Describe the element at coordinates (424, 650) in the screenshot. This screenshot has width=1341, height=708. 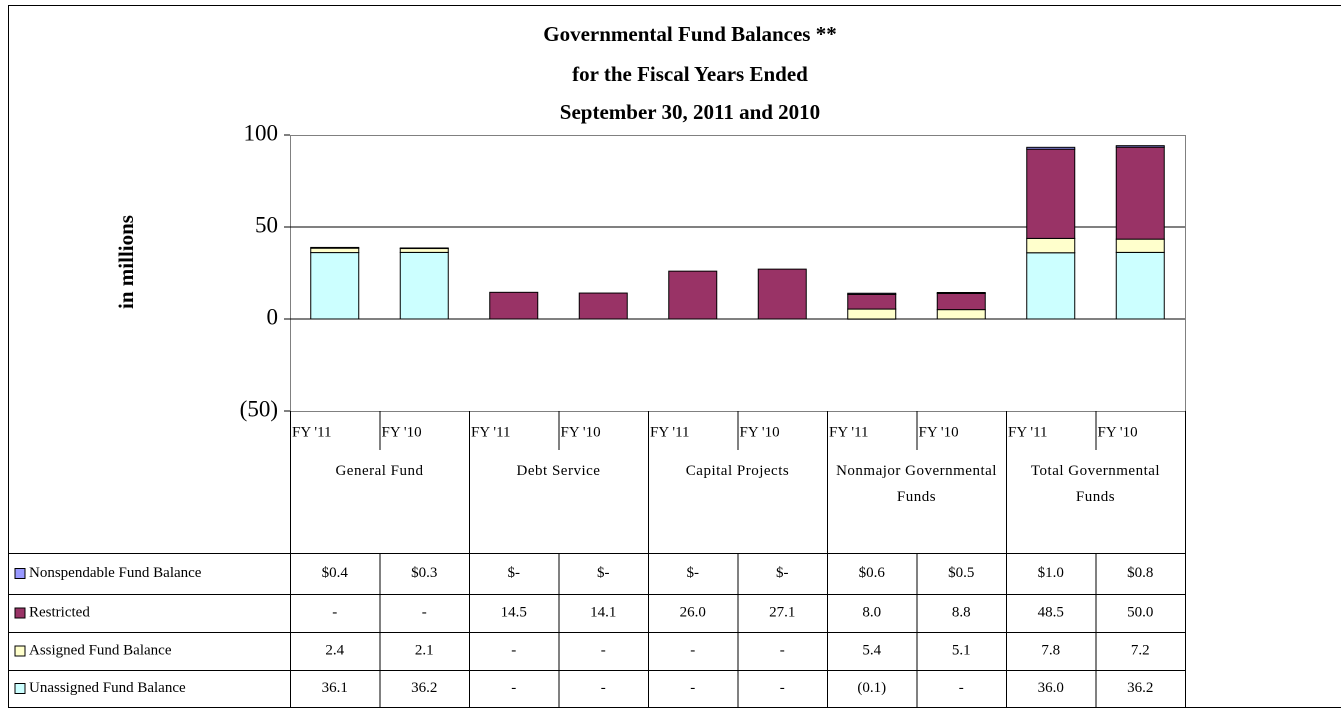
I see `data-label: 2.1` at that location.